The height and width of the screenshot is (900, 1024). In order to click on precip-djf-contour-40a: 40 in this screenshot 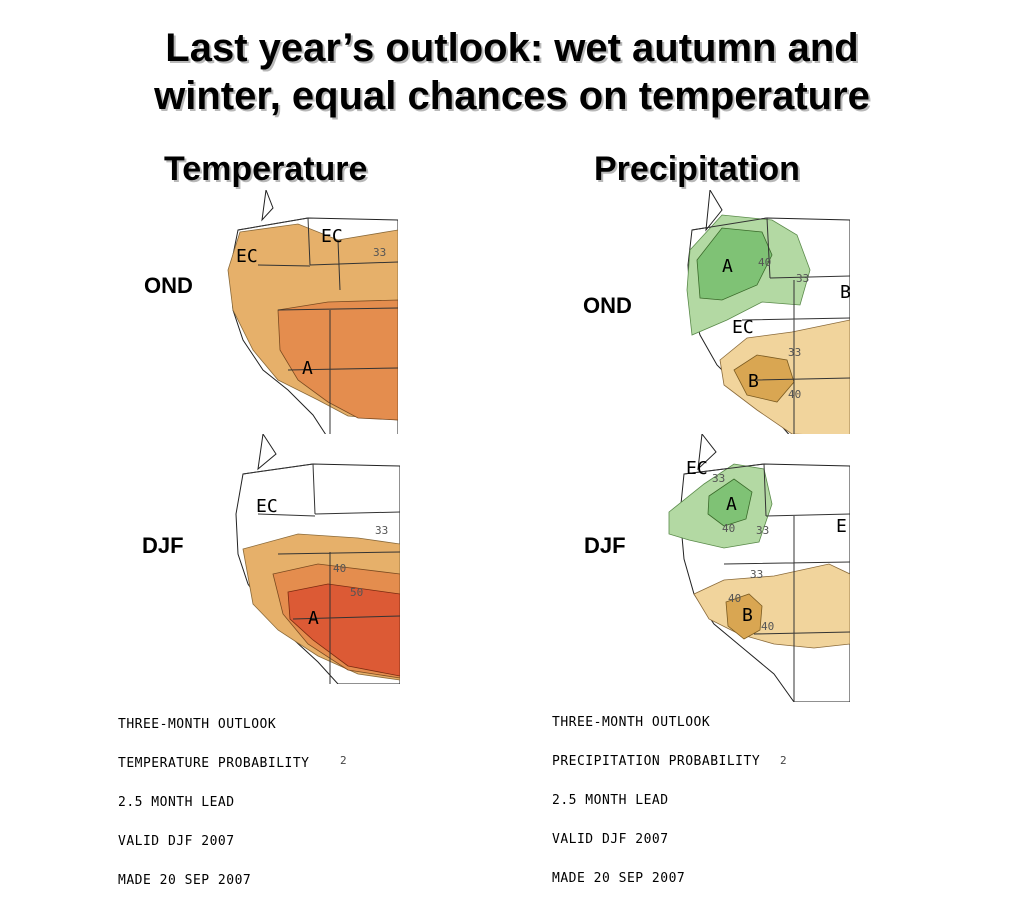, I will do `click(728, 528)`.